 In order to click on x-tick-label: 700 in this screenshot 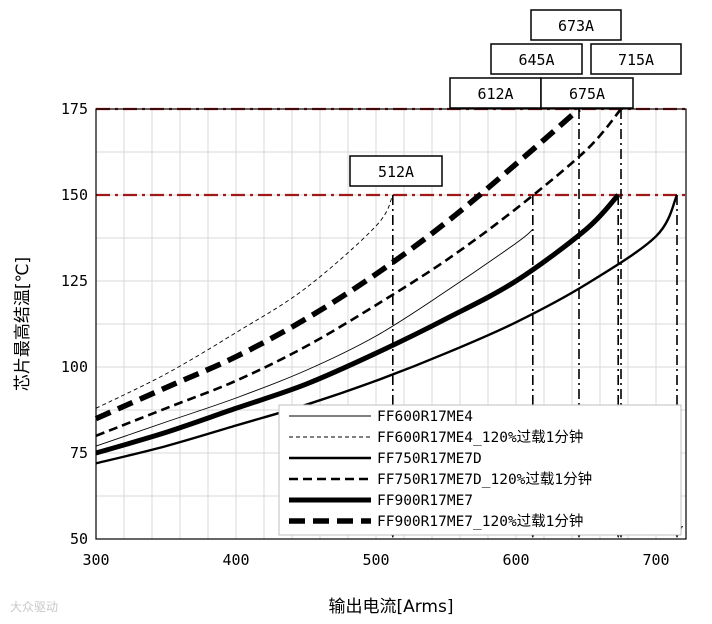, I will do `click(655, 560)`.